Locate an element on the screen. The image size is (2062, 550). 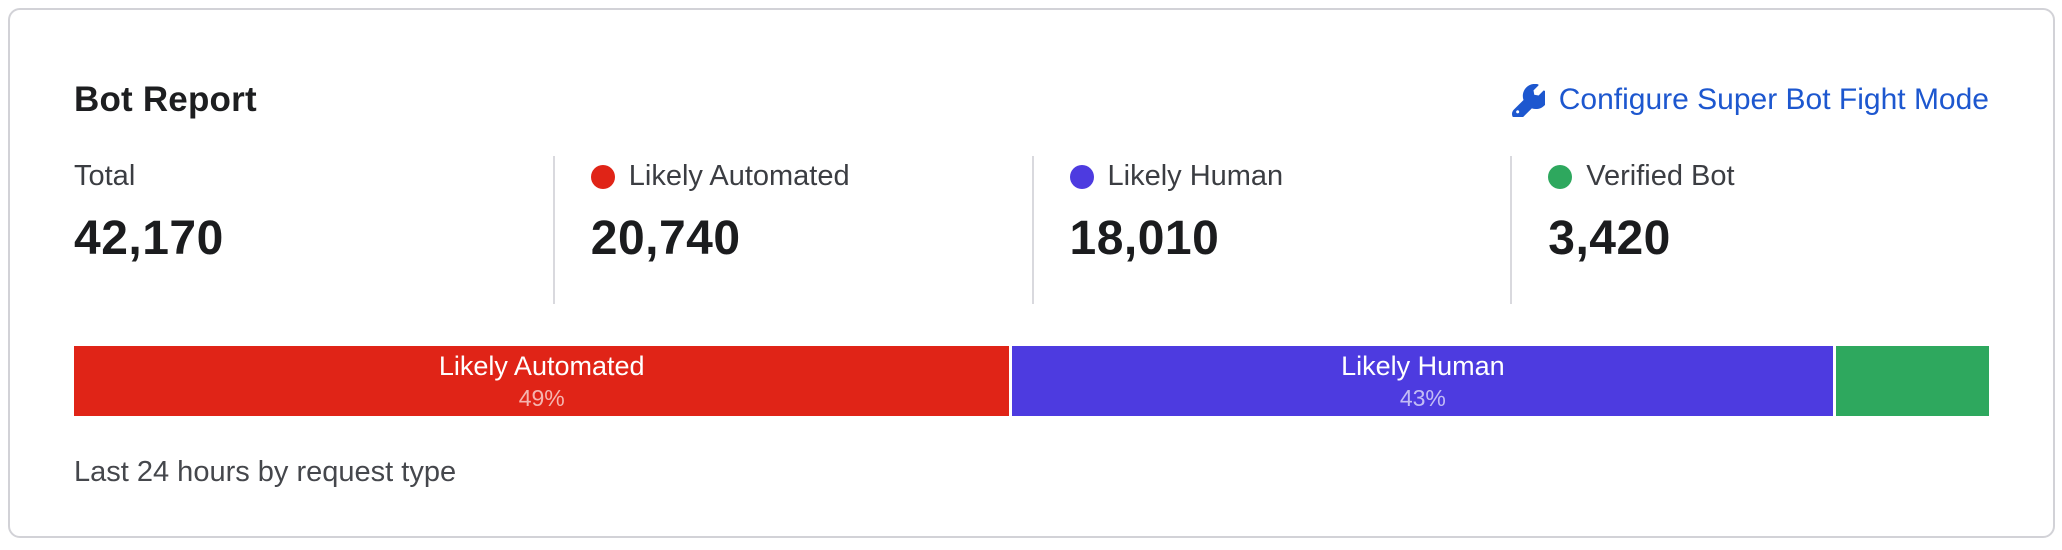
configure-super-bot-fight-mode-link: Configure Super Bot Fight Mode is located at coordinates (1750, 101).